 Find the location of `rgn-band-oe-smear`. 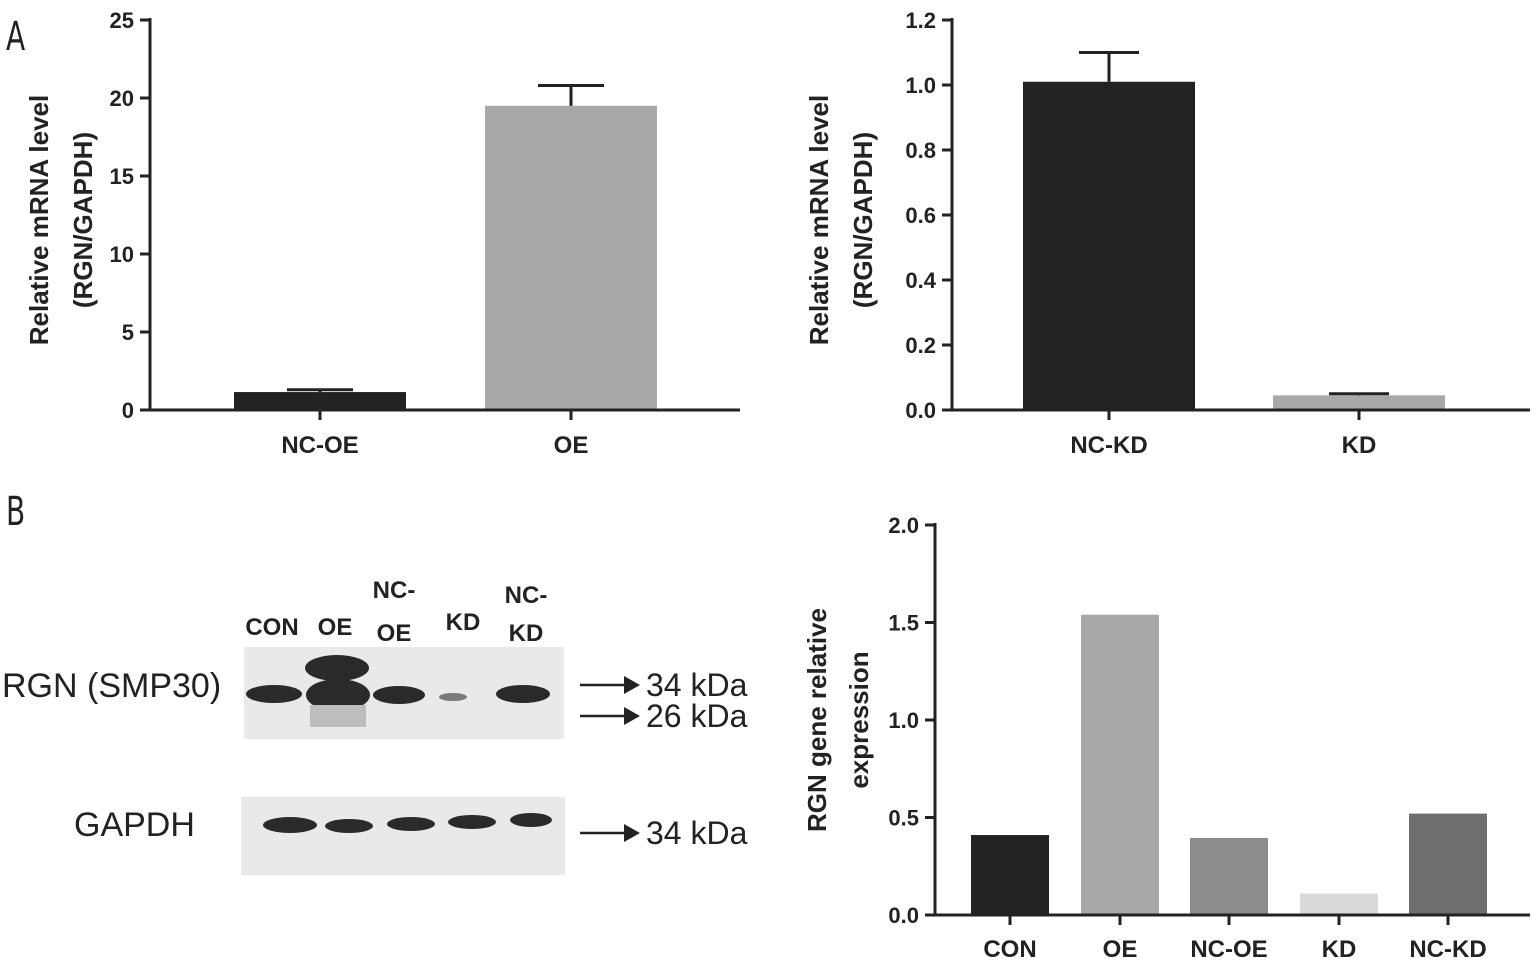

rgn-band-oe-smear is located at coordinates (338, 716).